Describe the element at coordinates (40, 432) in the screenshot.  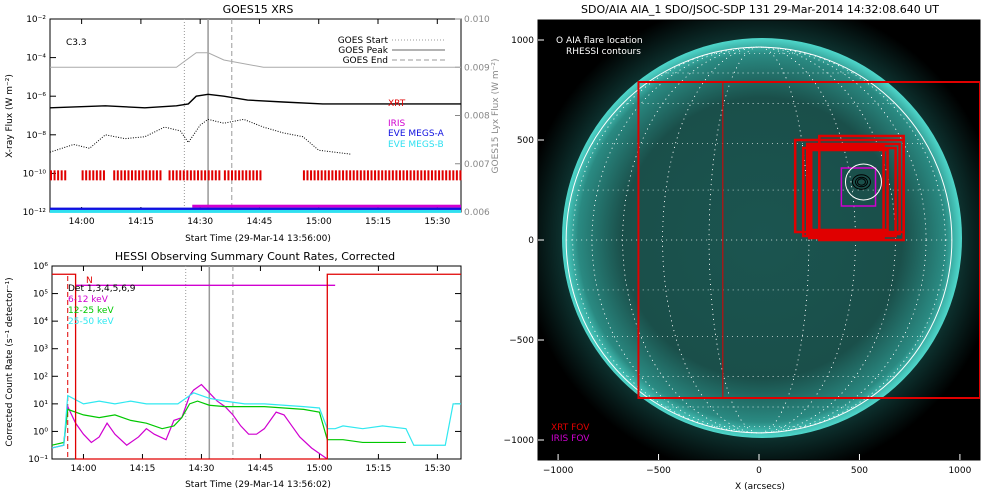
I see `hessi-ytick-label-1: 10⁰` at that location.